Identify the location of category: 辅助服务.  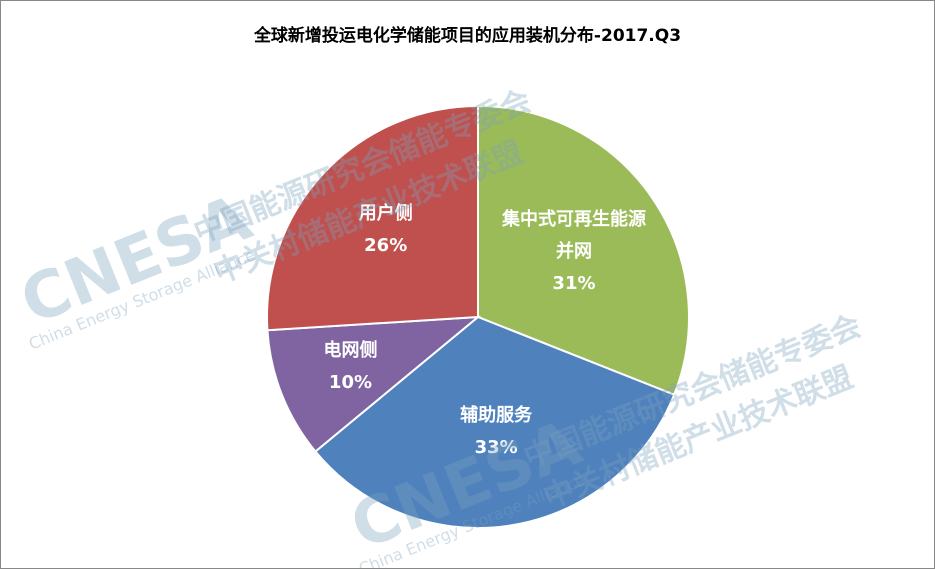
(496, 415).